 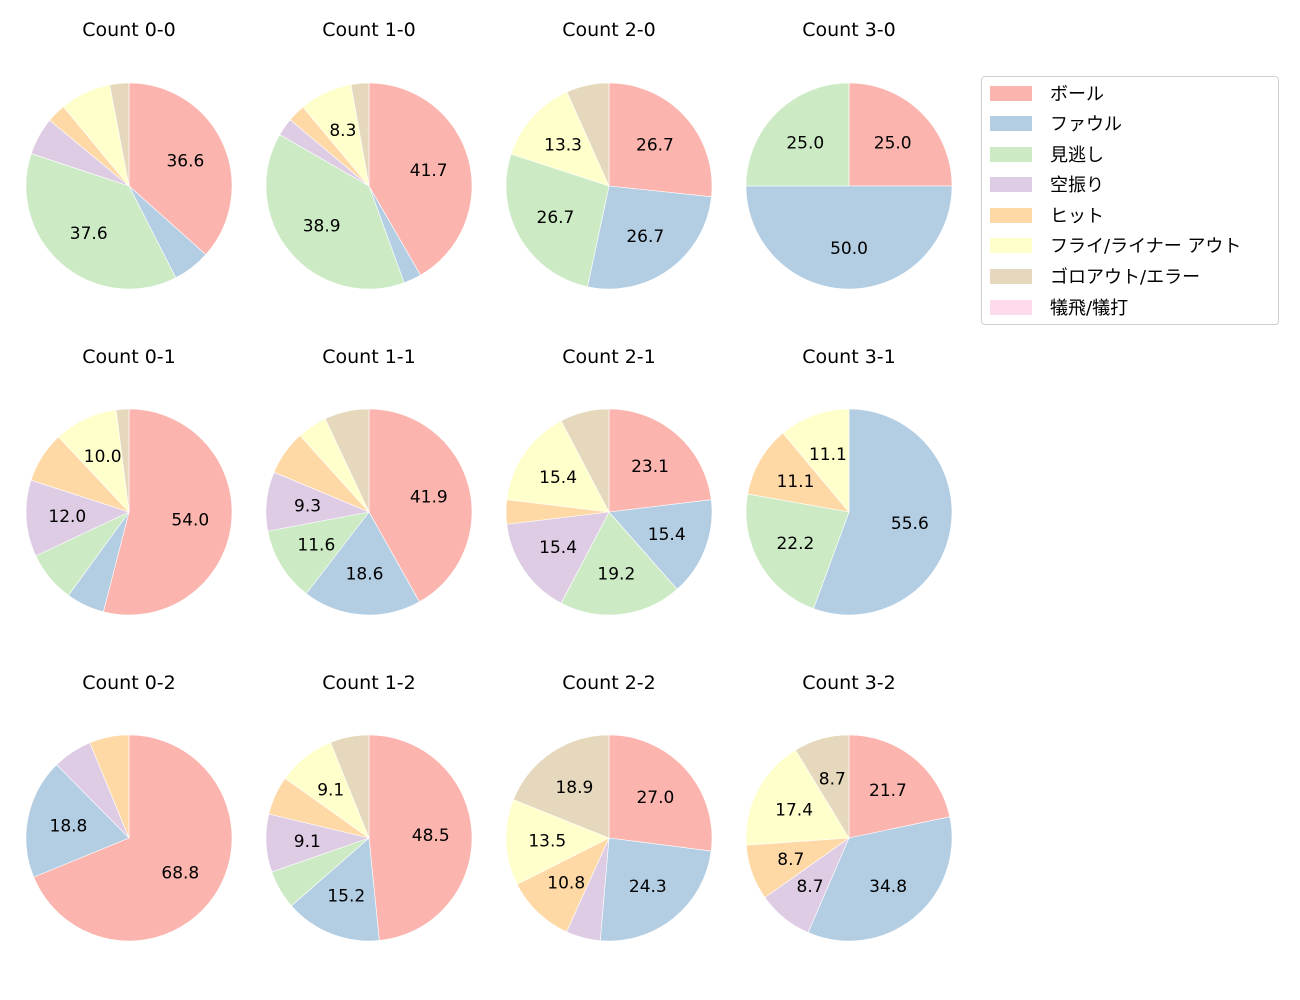 What do you see at coordinates (1115, 245) in the screenshot?
I see `legend-item-fly-liner-out: フライ/ライナー アウト` at bounding box center [1115, 245].